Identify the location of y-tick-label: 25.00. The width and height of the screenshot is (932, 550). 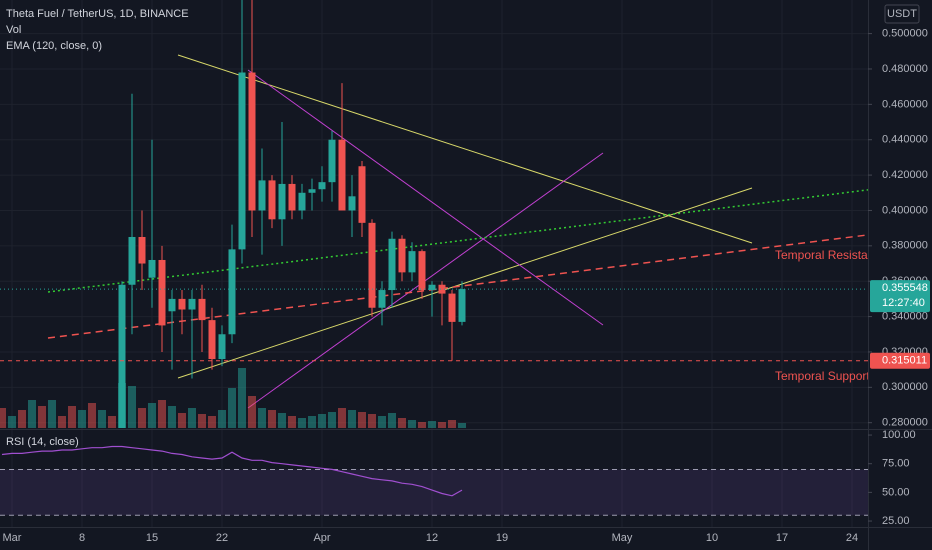
(896, 521).